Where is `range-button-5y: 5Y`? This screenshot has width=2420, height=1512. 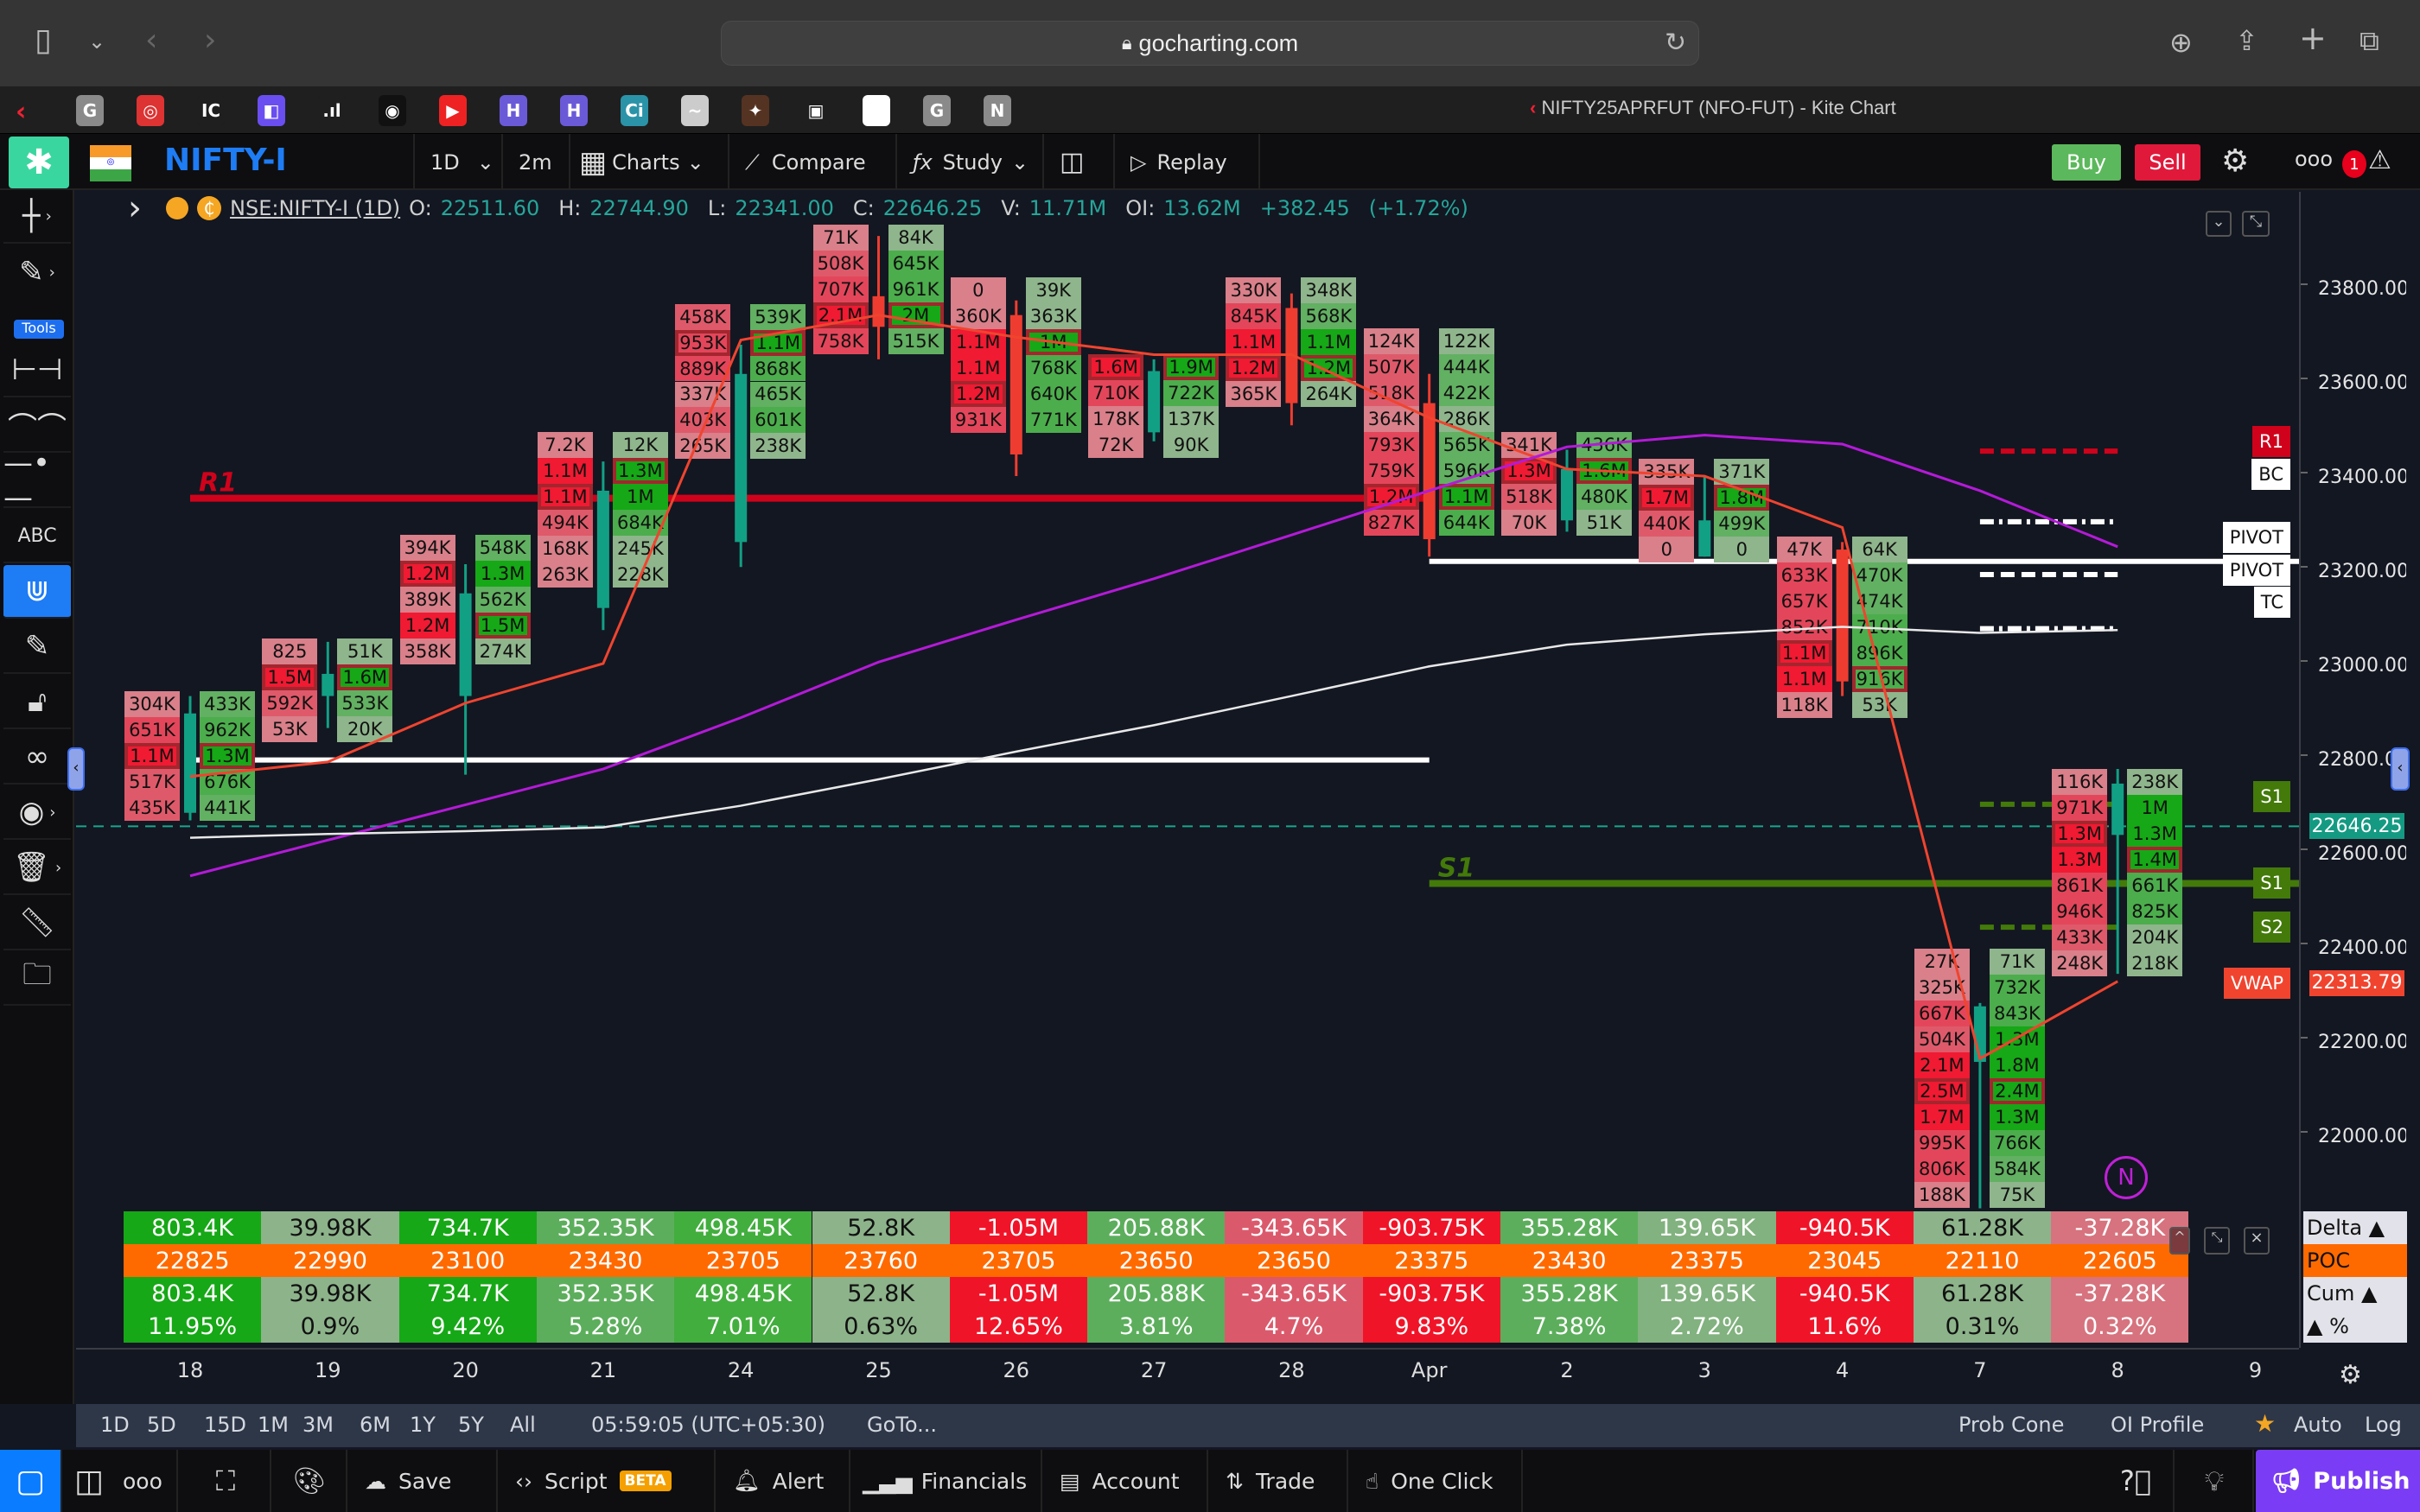
range-button-5y: 5Y is located at coordinates (471, 1425).